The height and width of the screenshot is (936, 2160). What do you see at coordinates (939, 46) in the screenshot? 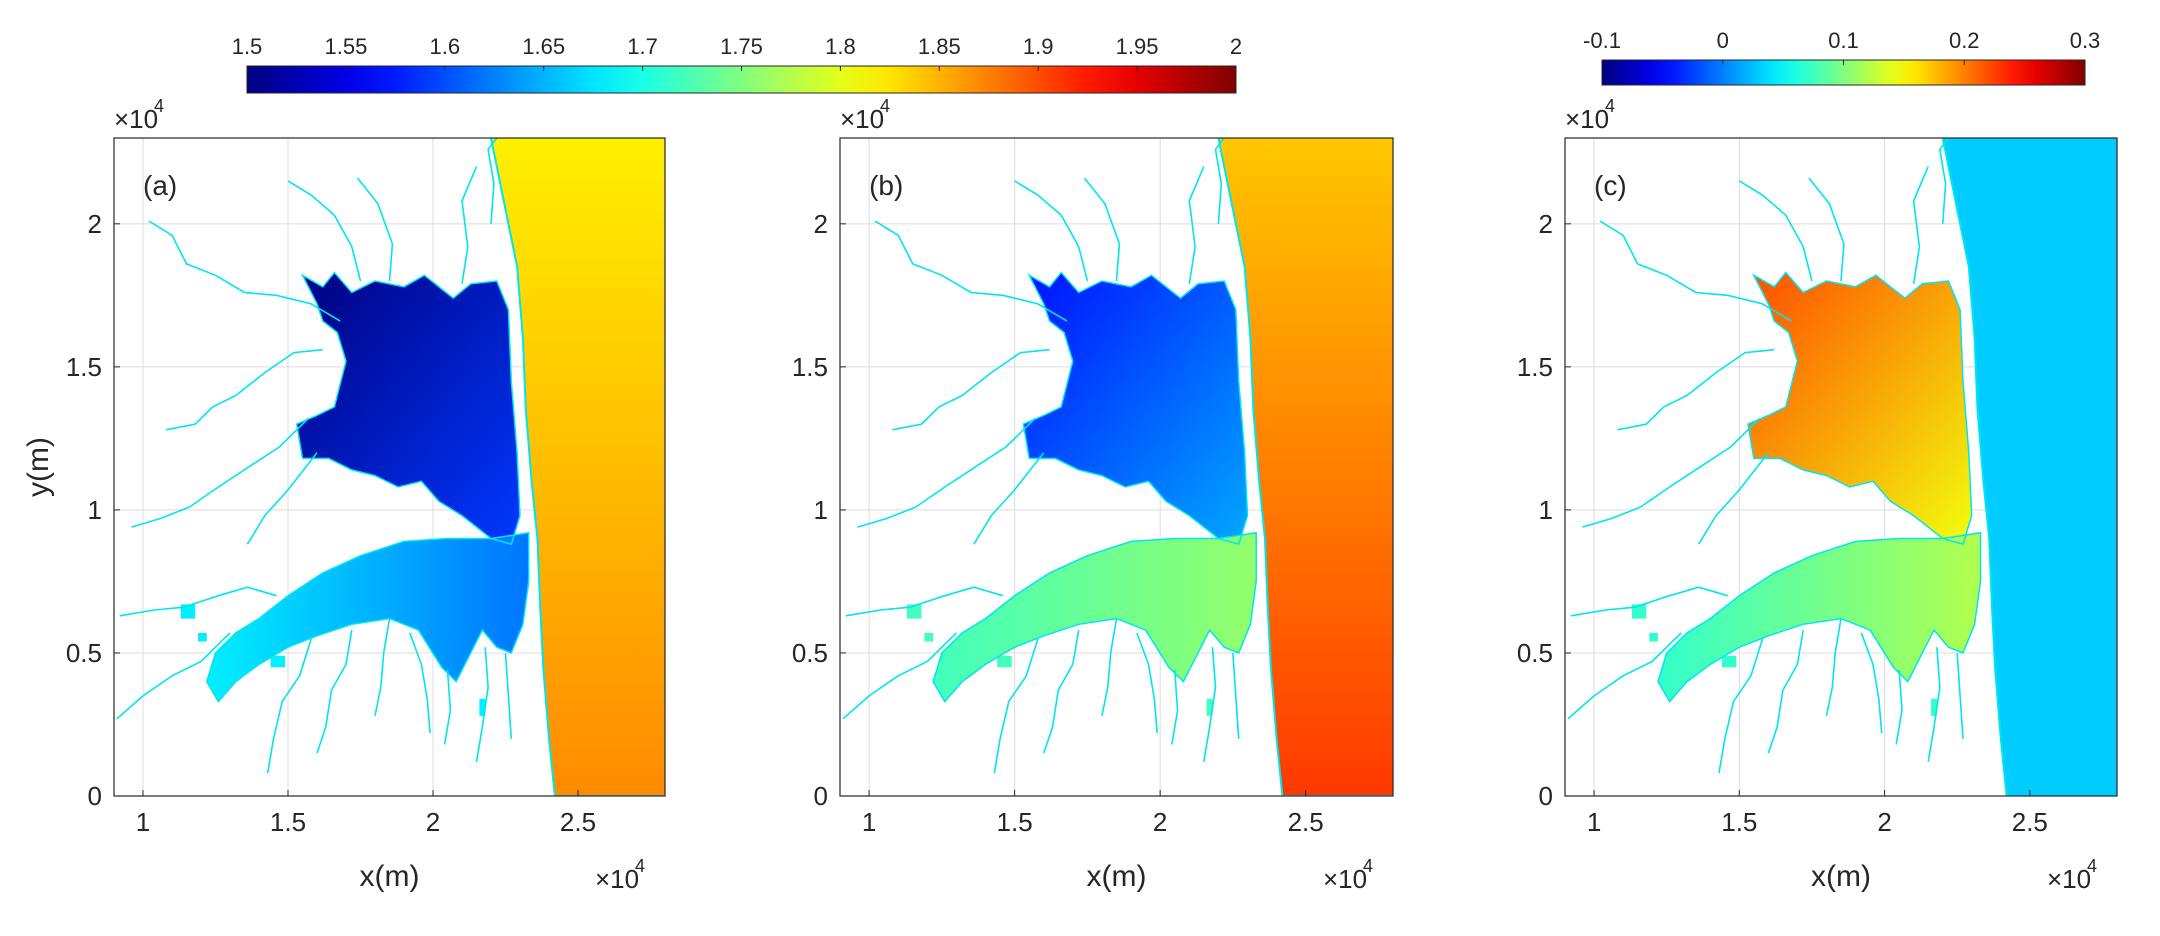
I see `colorbar-tick-label: 1.85` at bounding box center [939, 46].